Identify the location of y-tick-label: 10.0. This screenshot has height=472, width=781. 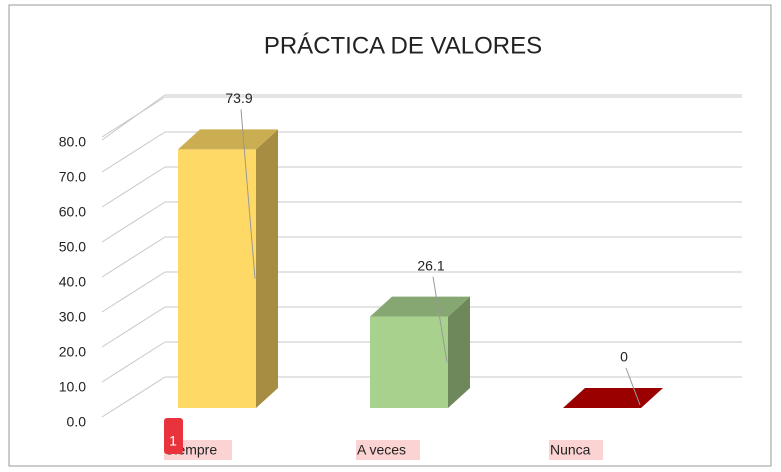
(72, 387).